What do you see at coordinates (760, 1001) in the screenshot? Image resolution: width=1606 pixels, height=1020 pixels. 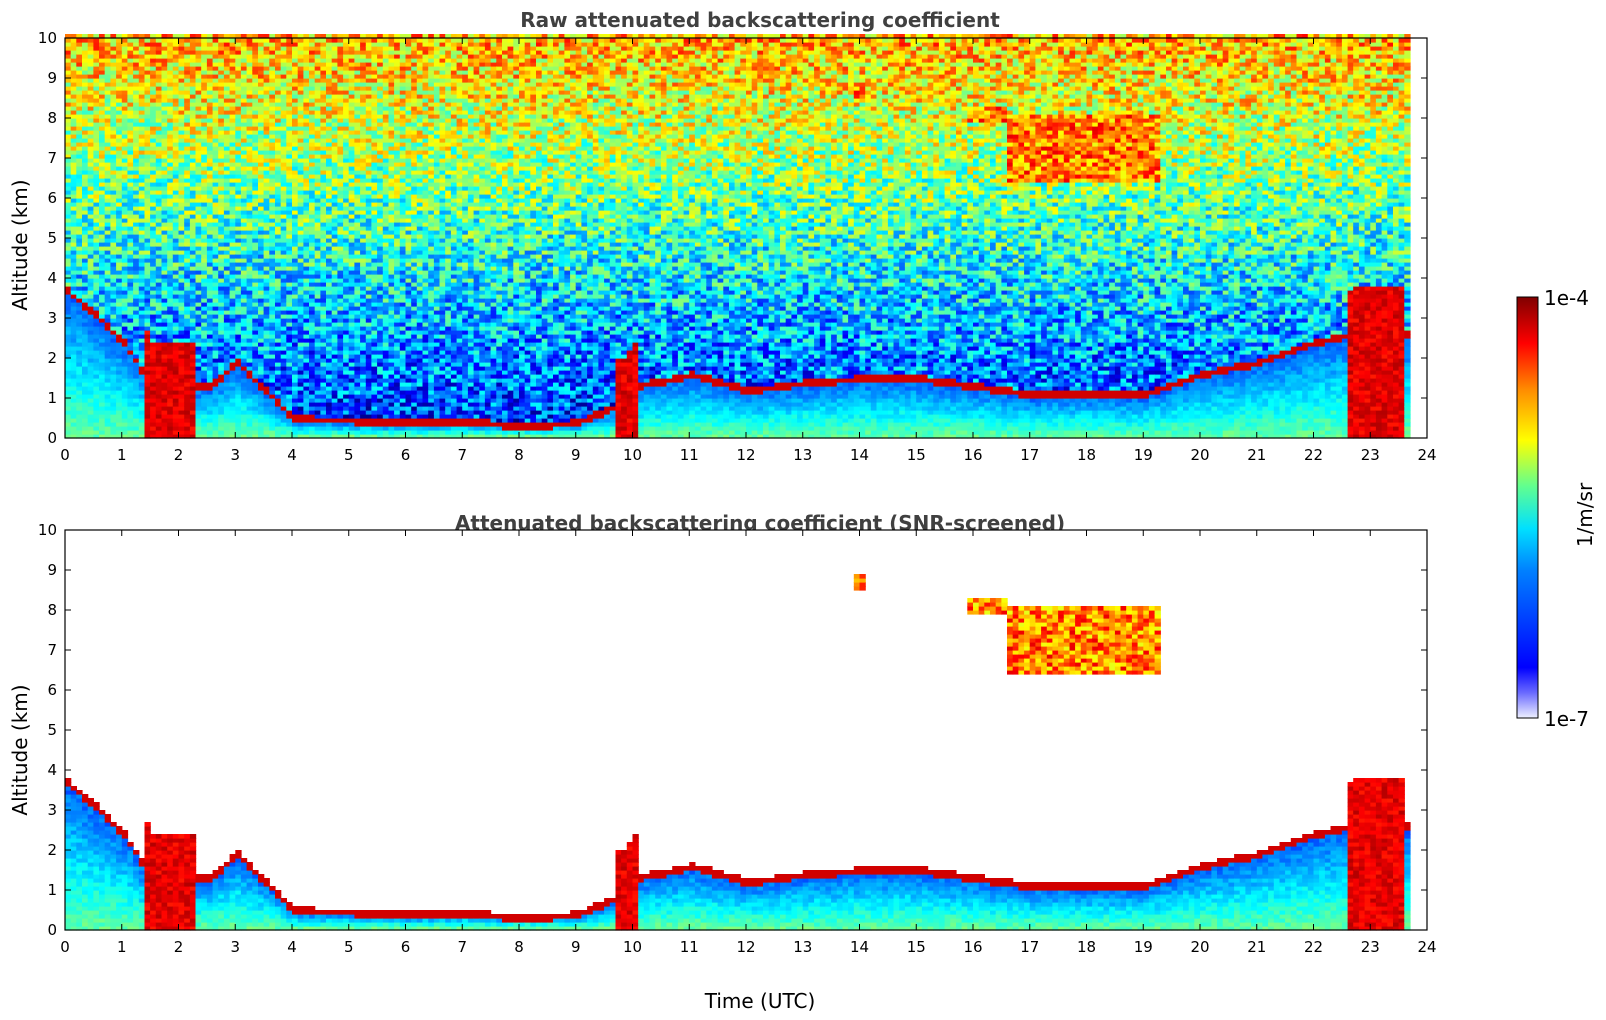 I see `panel2-xlabel: Time (UTC)` at bounding box center [760, 1001].